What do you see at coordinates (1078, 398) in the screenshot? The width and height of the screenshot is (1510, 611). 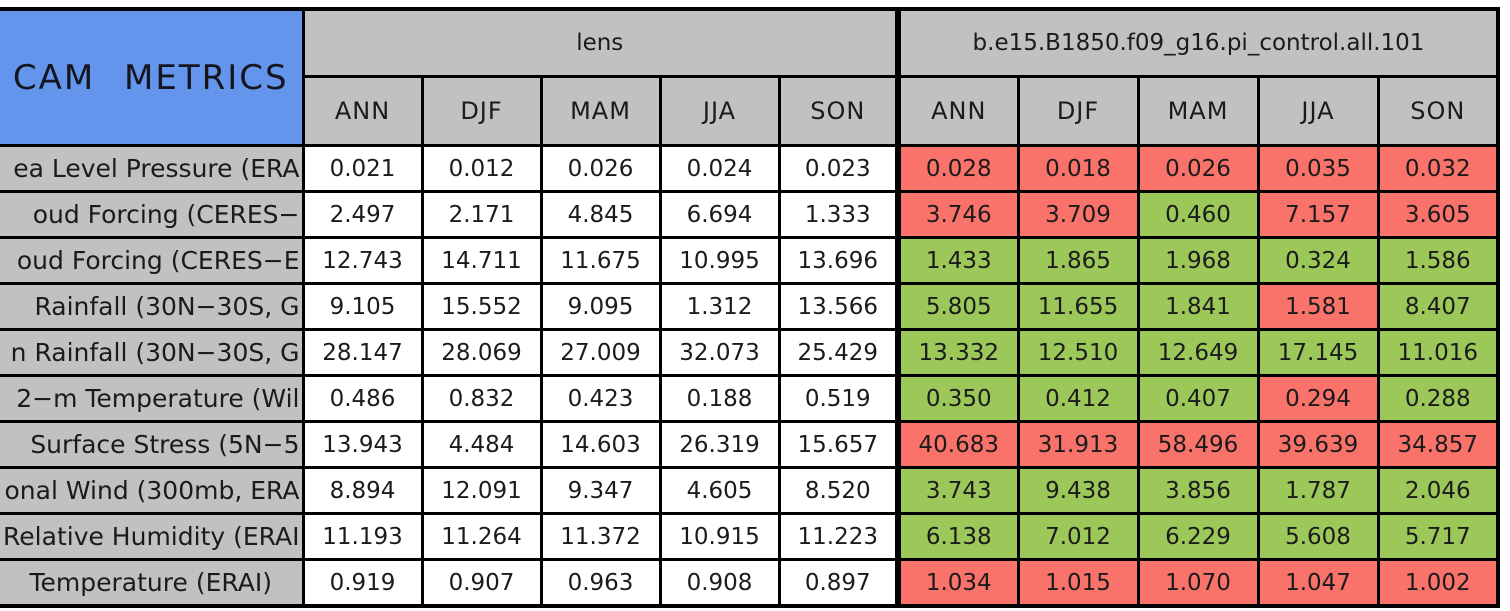 I see `control-value-cell-better: 0.412` at bounding box center [1078, 398].